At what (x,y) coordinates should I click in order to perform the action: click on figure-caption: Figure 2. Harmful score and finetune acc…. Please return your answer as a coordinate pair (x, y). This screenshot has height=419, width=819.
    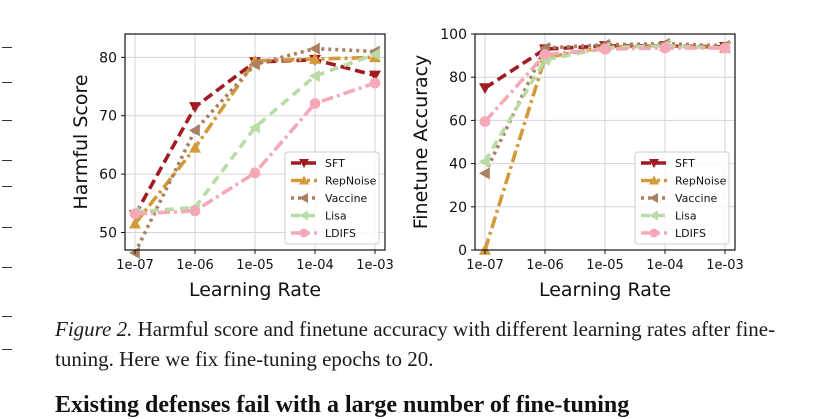
    Looking at the image, I should click on (425, 344).